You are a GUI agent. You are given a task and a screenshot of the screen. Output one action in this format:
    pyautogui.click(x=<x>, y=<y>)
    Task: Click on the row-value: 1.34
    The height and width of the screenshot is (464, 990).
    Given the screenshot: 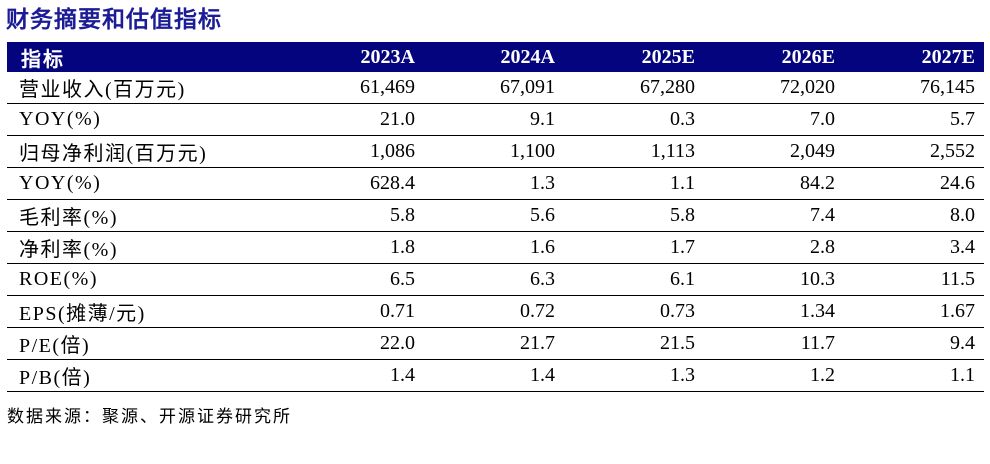 What is the action you would take?
    pyautogui.click(x=774, y=311)
    